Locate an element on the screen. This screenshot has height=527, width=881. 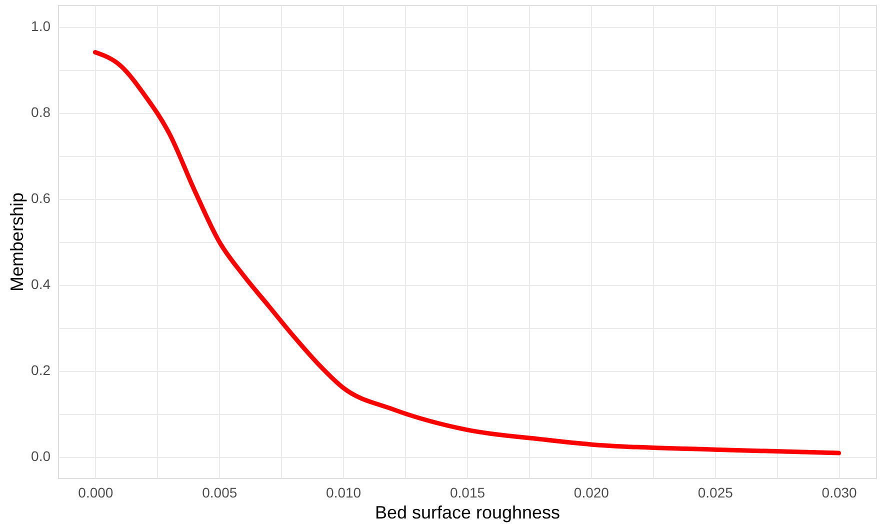
x-tick-label: 0.005 is located at coordinates (220, 492).